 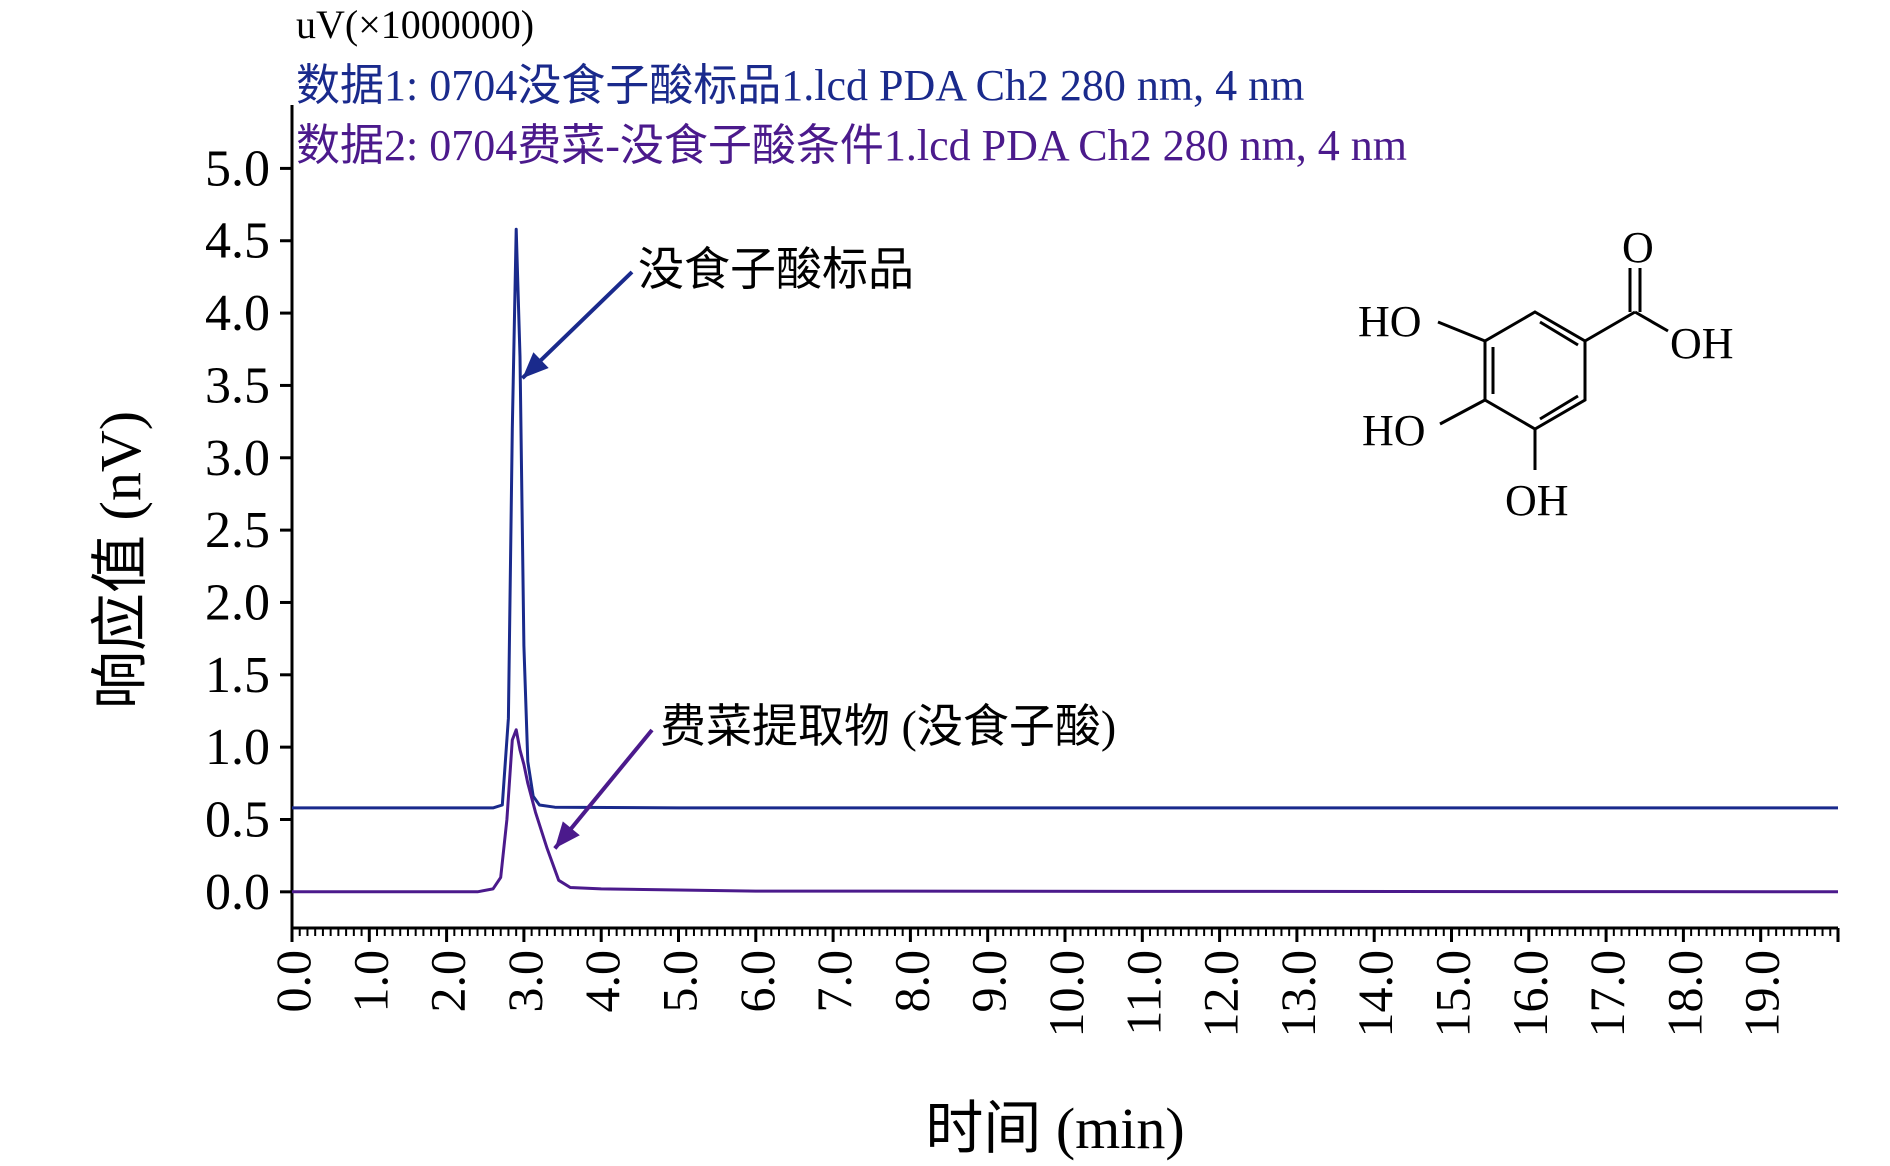 I want to click on y-tick-label-2: 1.0, so click(x=237, y=747).